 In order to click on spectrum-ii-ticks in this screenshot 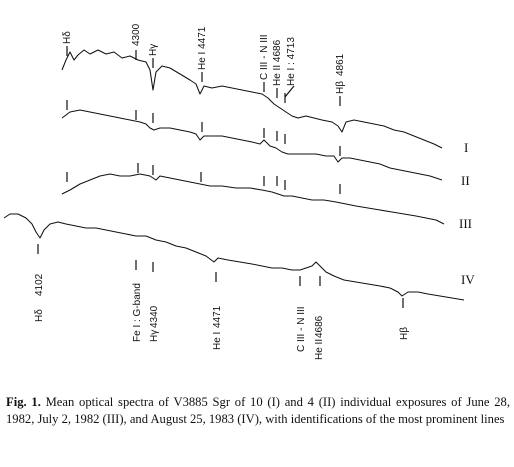, I will do `click(203, 128)`.